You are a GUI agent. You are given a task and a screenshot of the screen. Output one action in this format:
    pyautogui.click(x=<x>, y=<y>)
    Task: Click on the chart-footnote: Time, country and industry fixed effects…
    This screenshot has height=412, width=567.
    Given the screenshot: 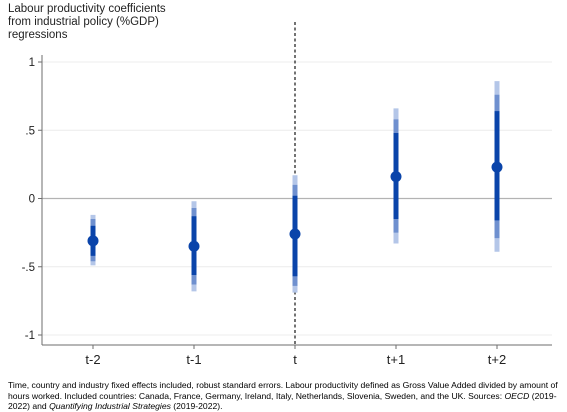 What is the action you would take?
    pyautogui.click(x=284, y=396)
    